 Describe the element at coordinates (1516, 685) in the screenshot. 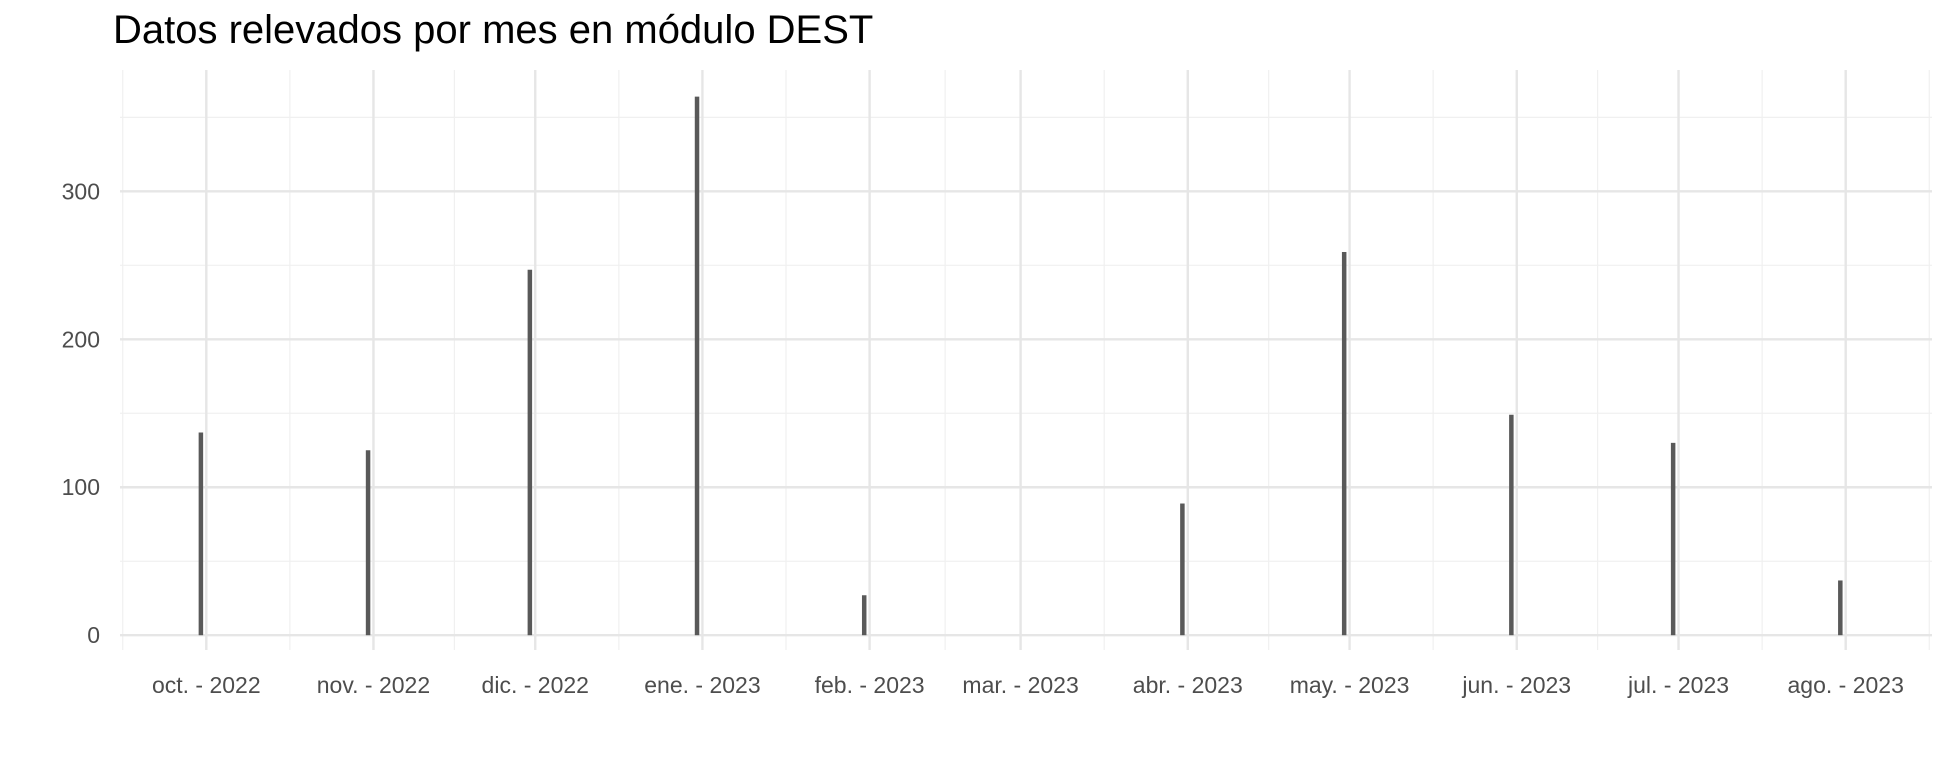

I see `x-tick-label: jun. - 2023` at that location.